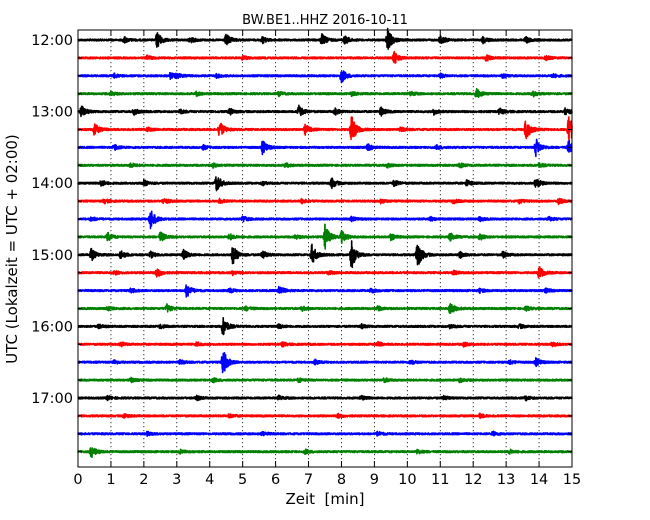 The width and height of the screenshot is (650, 520). What do you see at coordinates (77, 480) in the screenshot?
I see `x-tick-label: 0` at bounding box center [77, 480].